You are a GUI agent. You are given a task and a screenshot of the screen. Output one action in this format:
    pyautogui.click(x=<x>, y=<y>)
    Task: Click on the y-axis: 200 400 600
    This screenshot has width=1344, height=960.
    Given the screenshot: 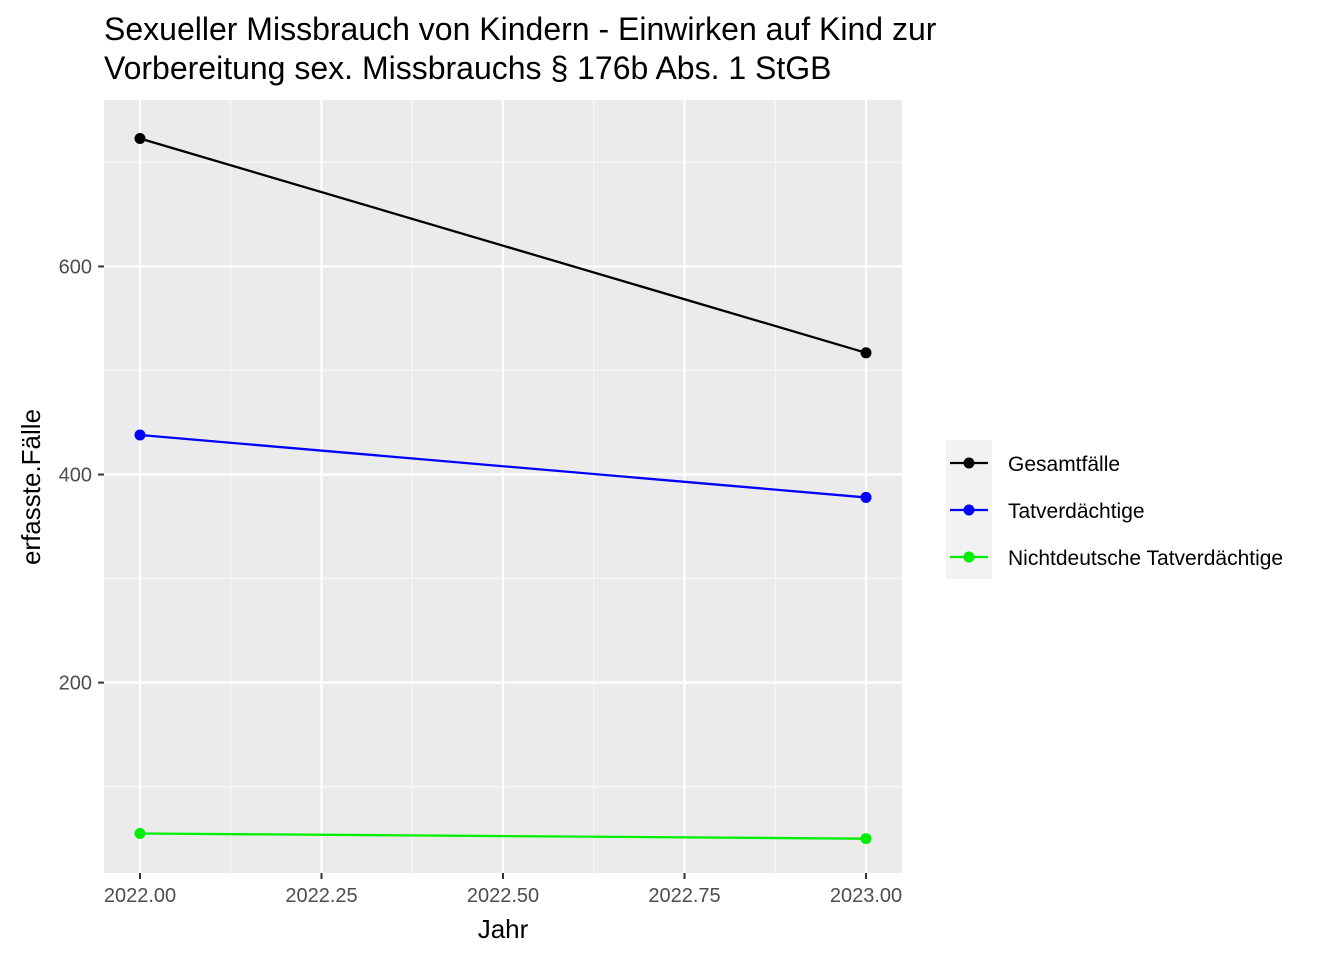 What is the action you would take?
    pyautogui.click(x=81, y=475)
    